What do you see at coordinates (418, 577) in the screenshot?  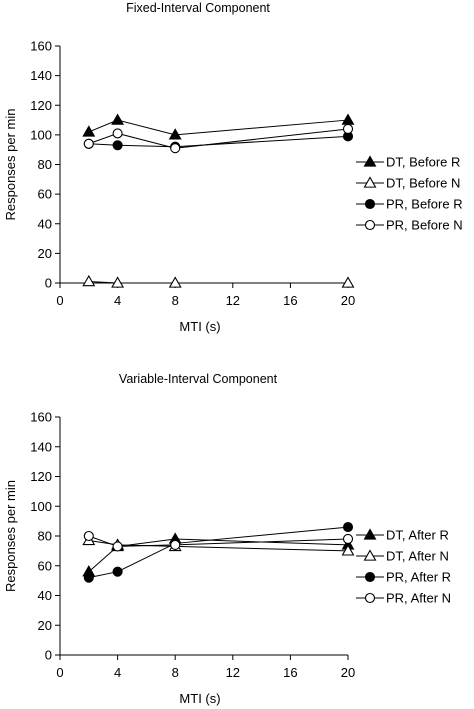 I see `legend-label: PR, After R` at bounding box center [418, 577].